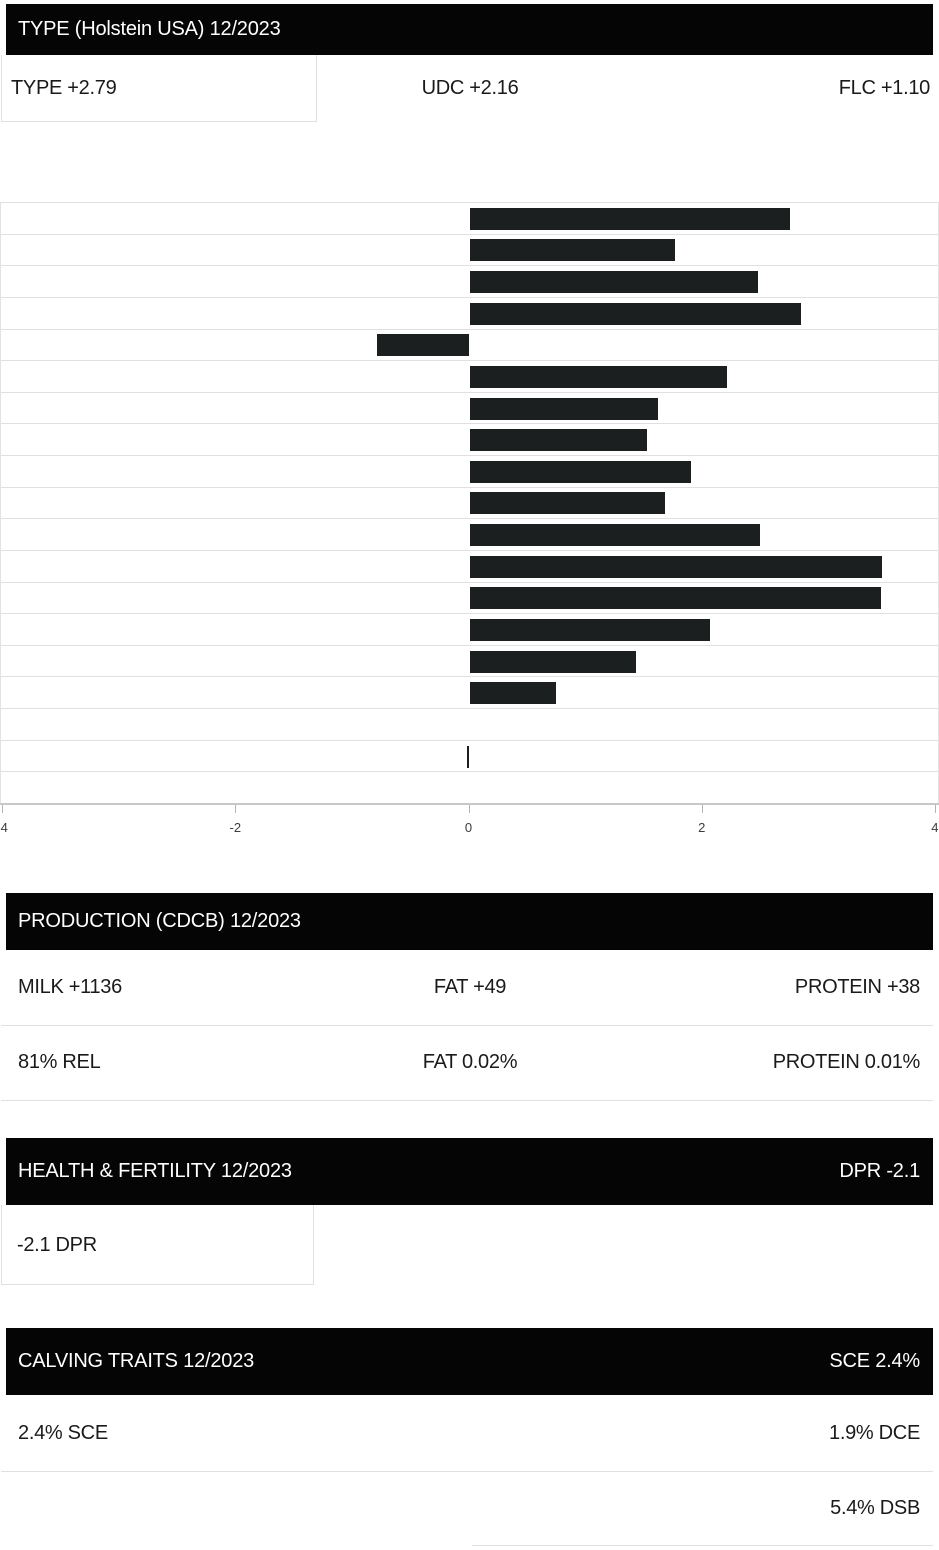 The width and height of the screenshot is (939, 1550). What do you see at coordinates (155, 1171) in the screenshot?
I see `health-section-title: HEALTH & FERTILITY 12/2023` at bounding box center [155, 1171].